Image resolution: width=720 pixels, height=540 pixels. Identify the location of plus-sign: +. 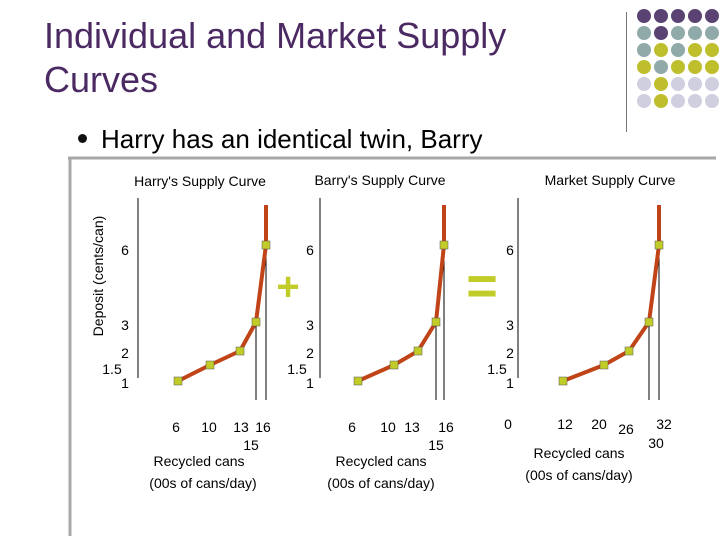
(287, 287).